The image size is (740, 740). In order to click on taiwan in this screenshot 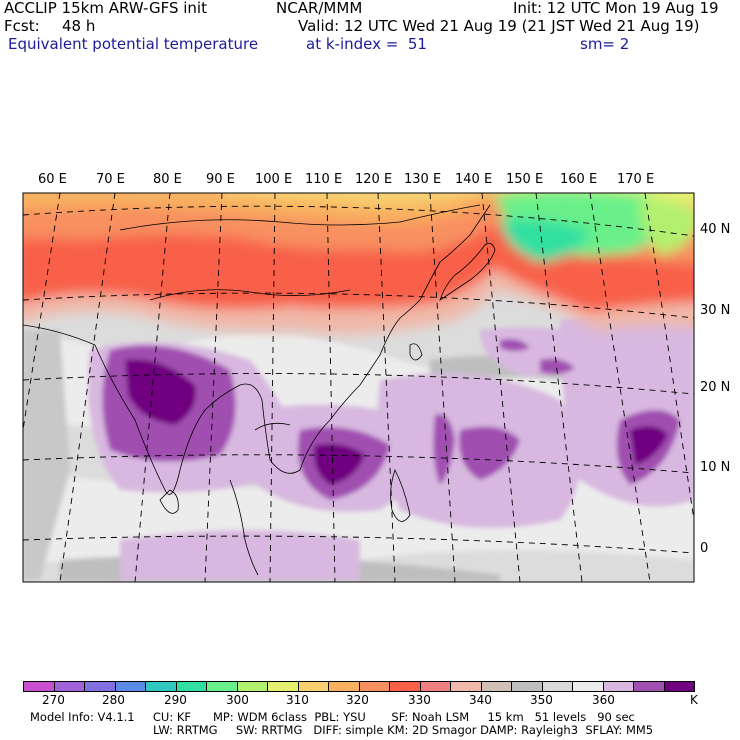, I will do `click(416, 352)`.